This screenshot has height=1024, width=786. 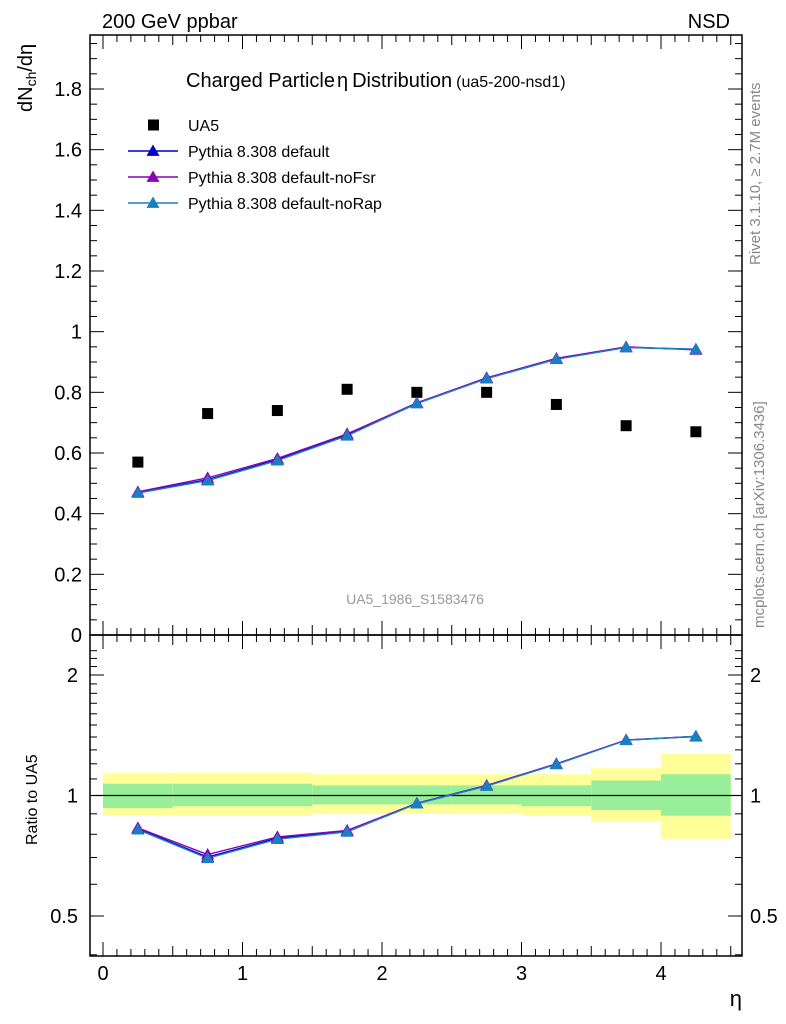 I want to click on main-ytick-label: 1.8, so click(x=68, y=90).